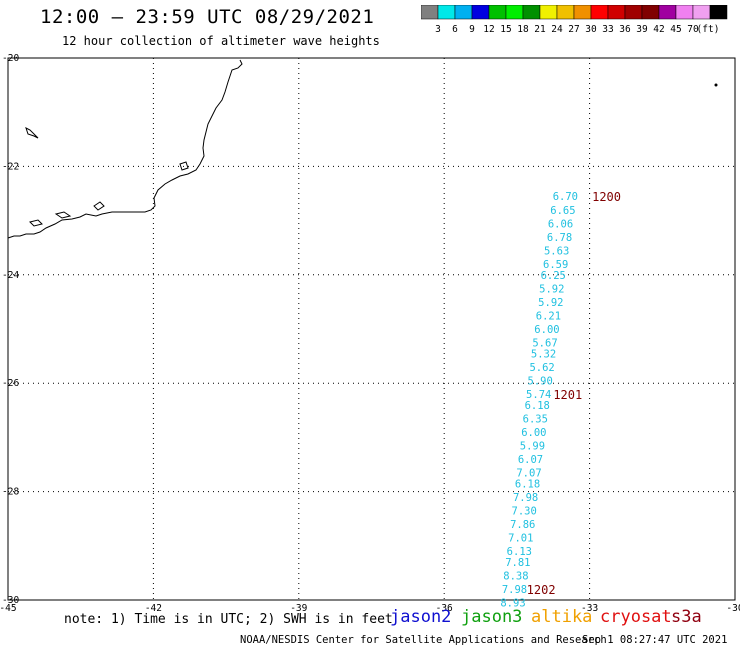 Image resolution: width=740 pixels, height=650 pixels. I want to click on legend-label: 70, so click(693, 29).